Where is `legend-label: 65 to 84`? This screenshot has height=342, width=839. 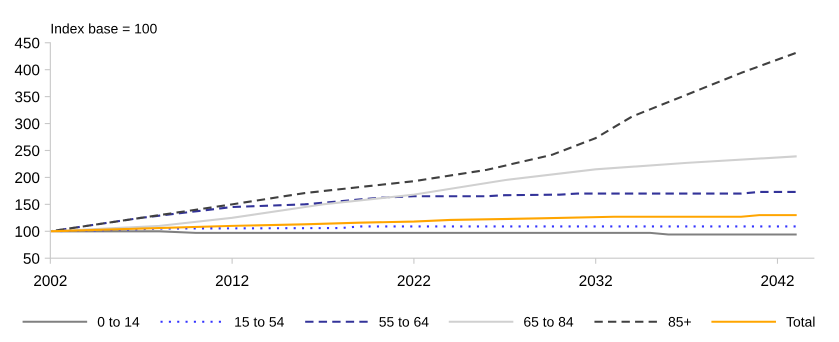
legend-label: 65 to 84 is located at coordinates (549, 321).